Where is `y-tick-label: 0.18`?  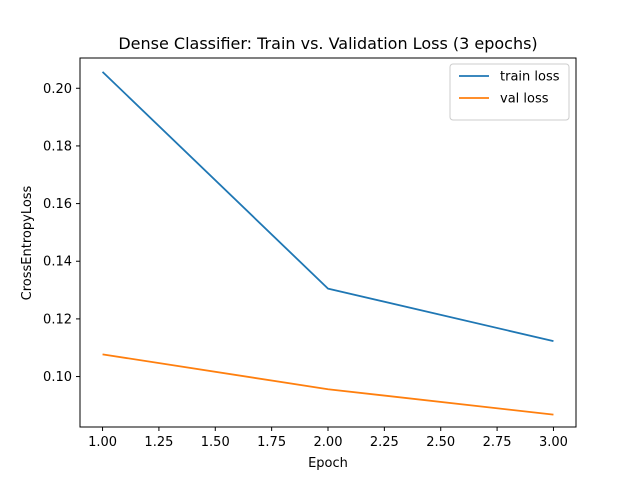
y-tick-label: 0.18 is located at coordinates (57, 146).